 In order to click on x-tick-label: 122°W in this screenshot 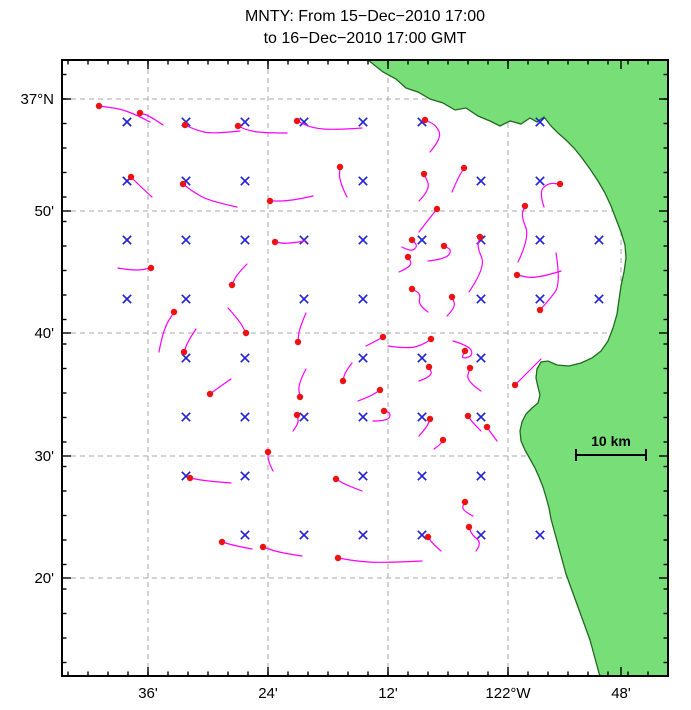, I will do `click(508, 693)`.